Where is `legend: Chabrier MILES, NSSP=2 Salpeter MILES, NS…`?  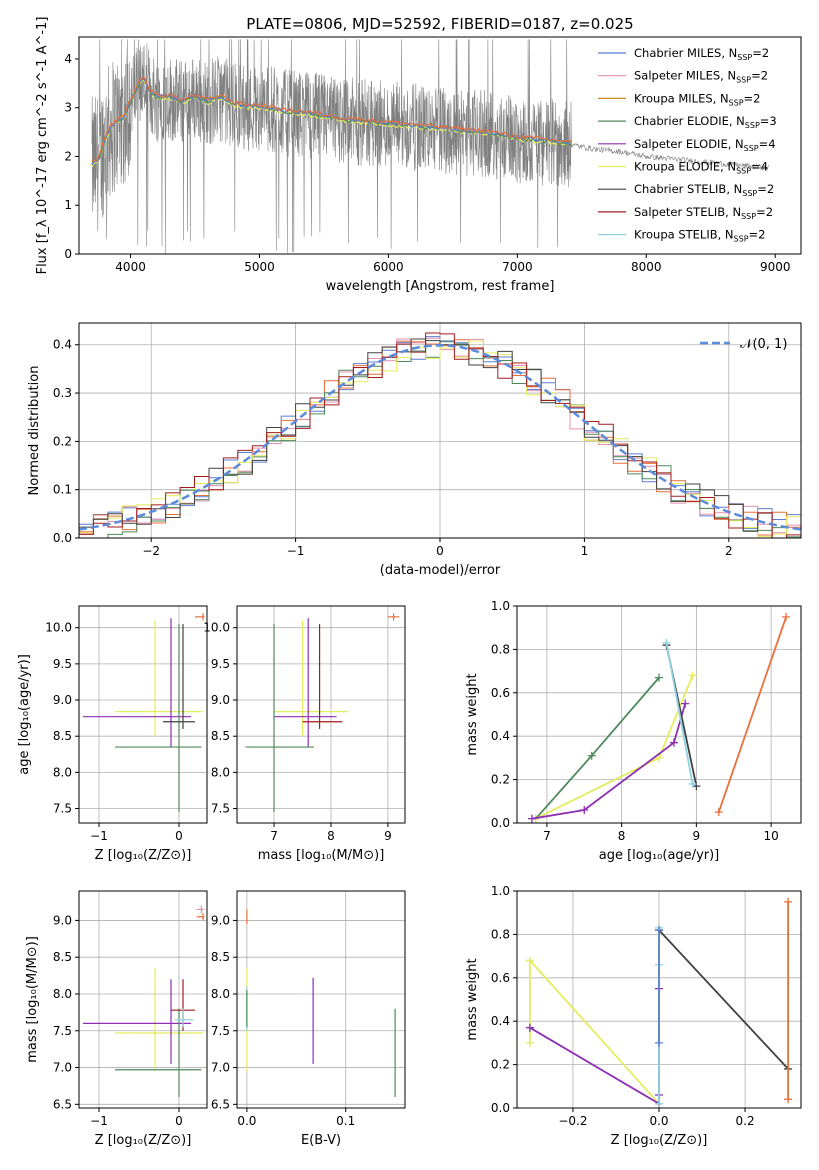
legend: Chabrier MILES, NSSP=2 Salpeter MILES, NS… is located at coordinates (687, 145).